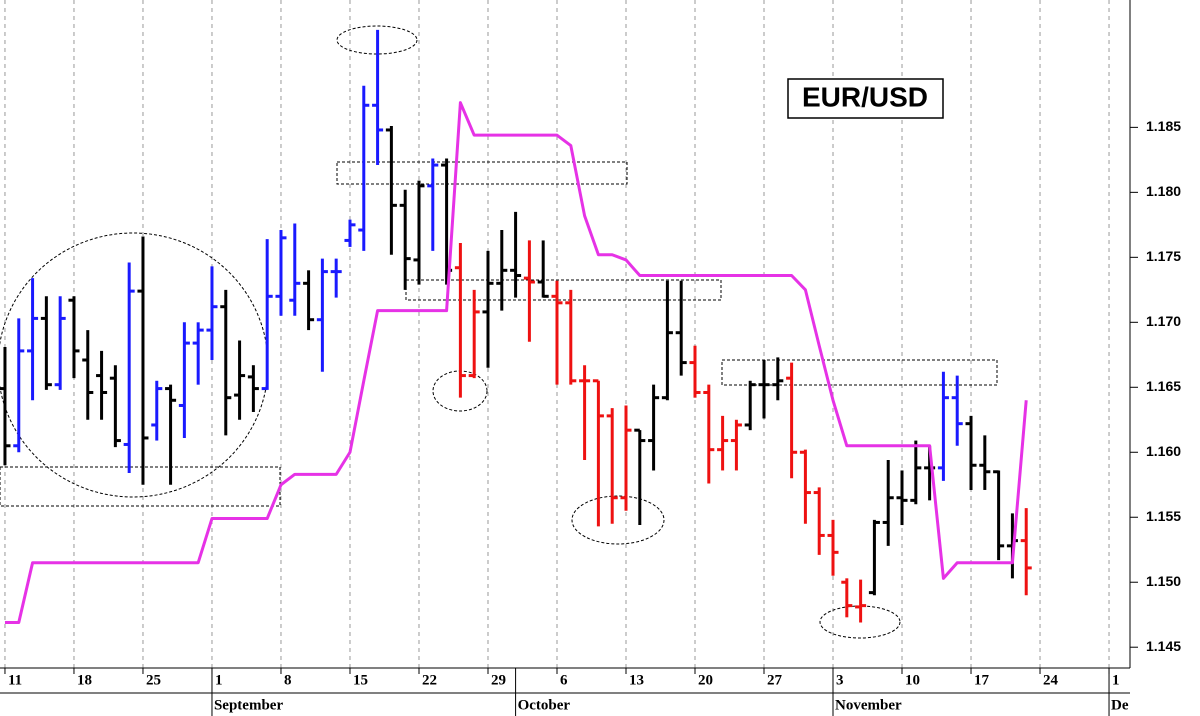 The image size is (1200, 716). I want to click on x-tick-label: 3, so click(840, 680).